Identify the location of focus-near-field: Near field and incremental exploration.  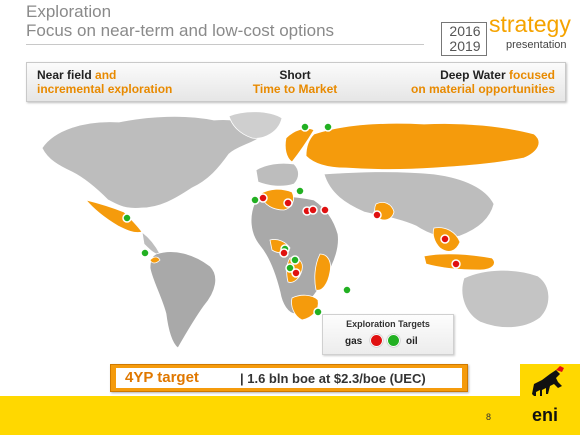
(104, 82).